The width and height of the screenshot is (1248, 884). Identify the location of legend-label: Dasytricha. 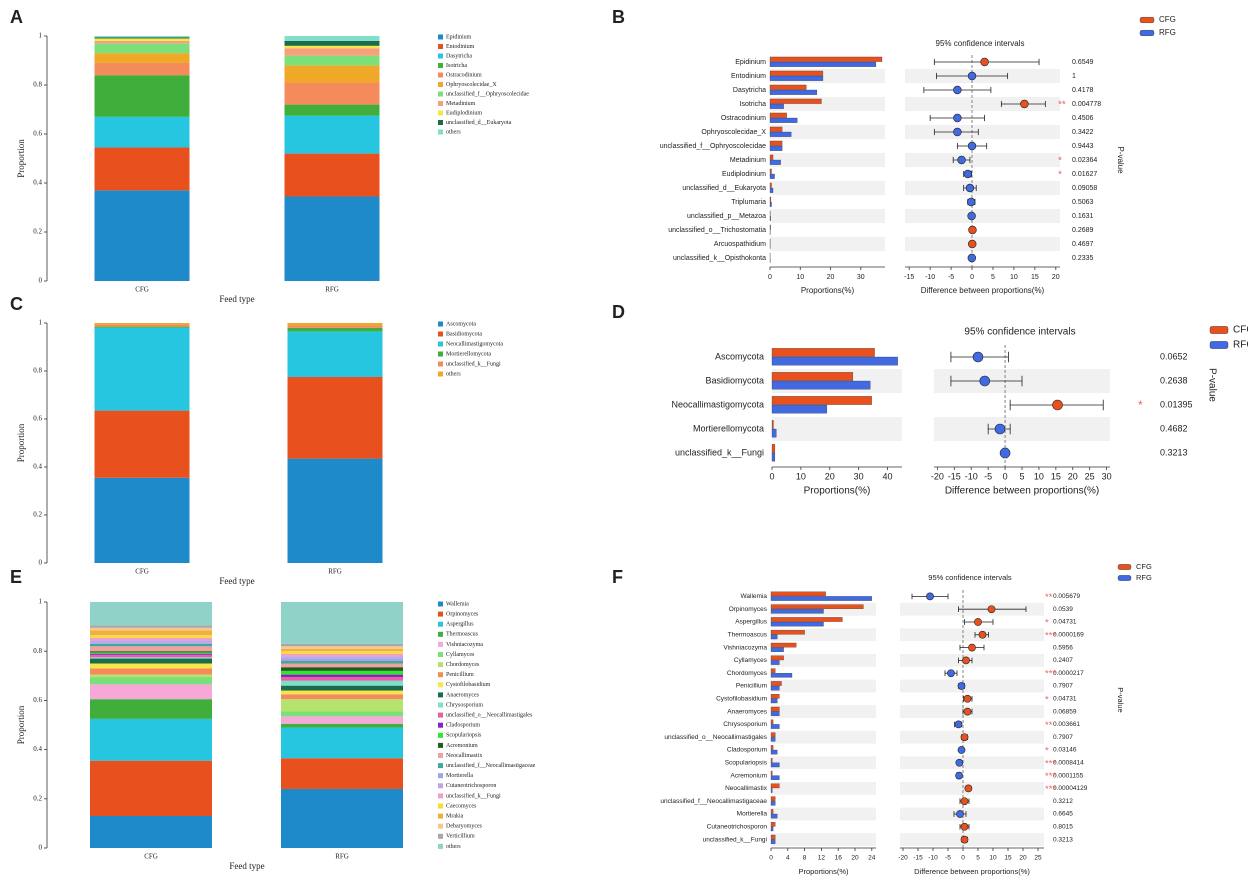
(459, 56).